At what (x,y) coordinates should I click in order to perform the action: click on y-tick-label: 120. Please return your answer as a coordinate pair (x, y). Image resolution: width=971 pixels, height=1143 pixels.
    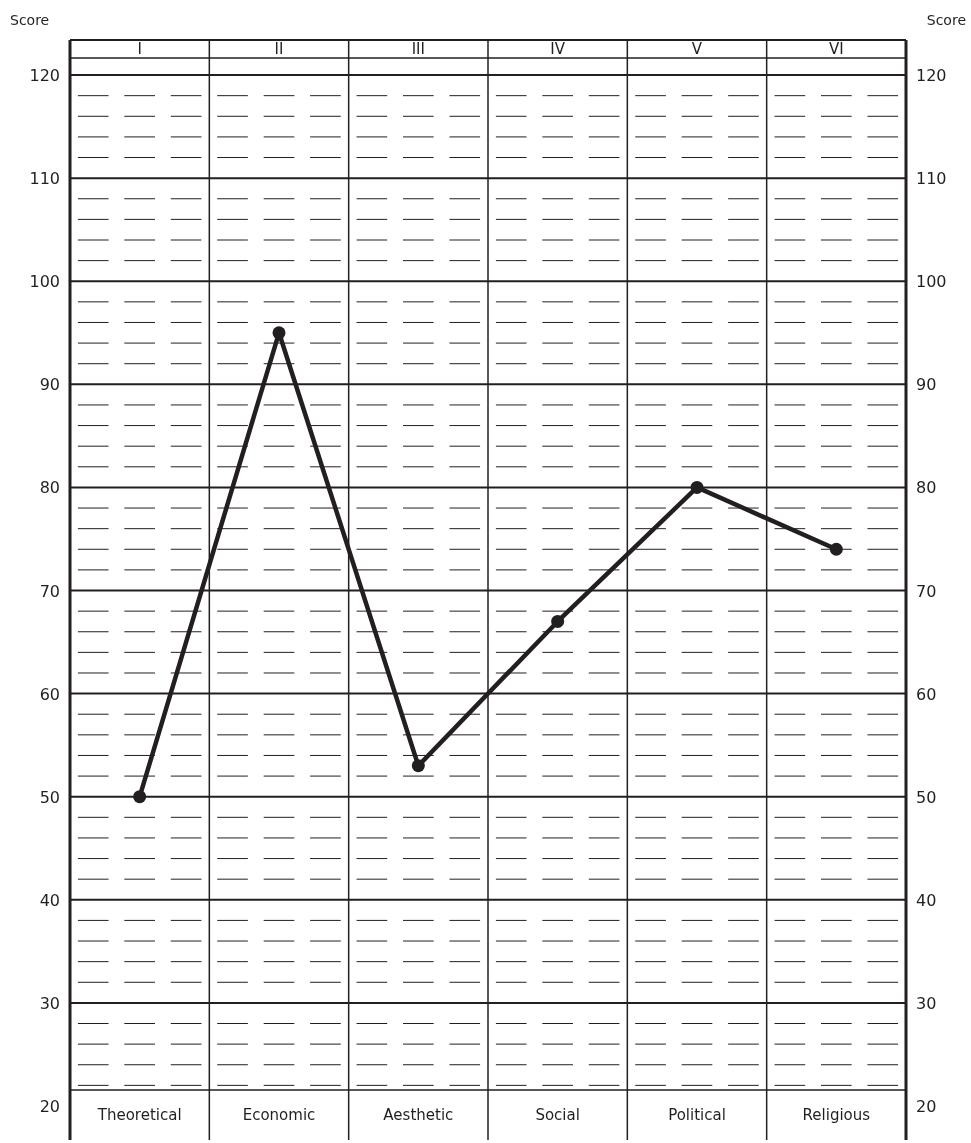
    Looking at the image, I should click on (44, 76).